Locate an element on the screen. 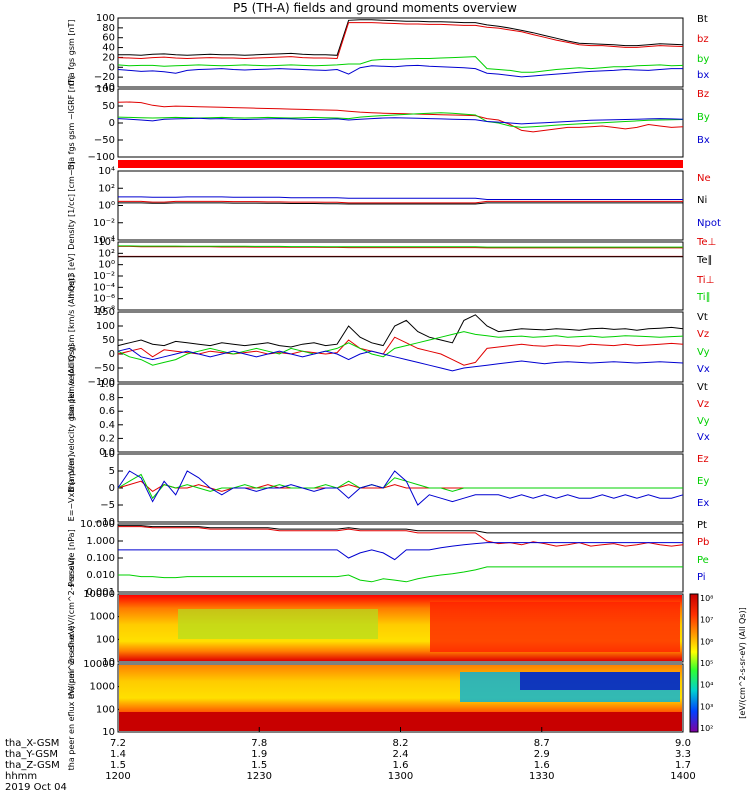 The width and height of the screenshot is (750, 800). x-tick-label: 2.4 is located at coordinates (401, 754).